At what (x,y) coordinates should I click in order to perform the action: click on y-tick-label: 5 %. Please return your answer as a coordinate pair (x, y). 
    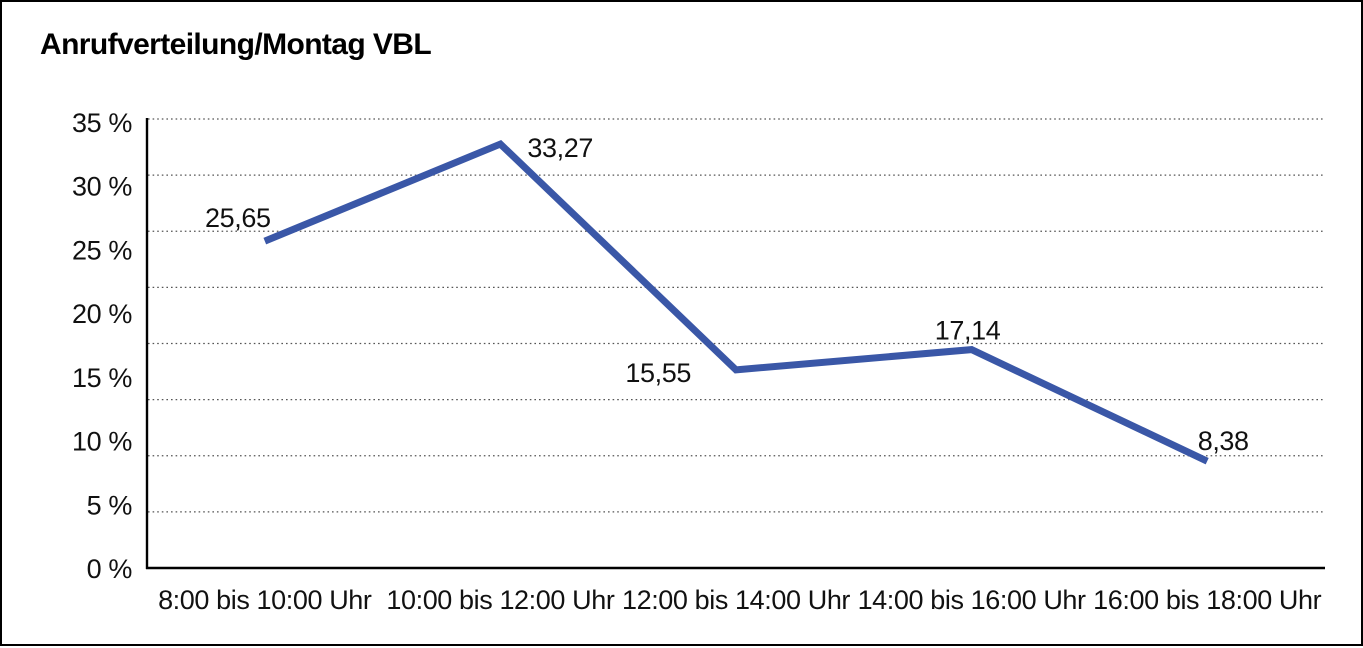
    Looking at the image, I should click on (110, 505).